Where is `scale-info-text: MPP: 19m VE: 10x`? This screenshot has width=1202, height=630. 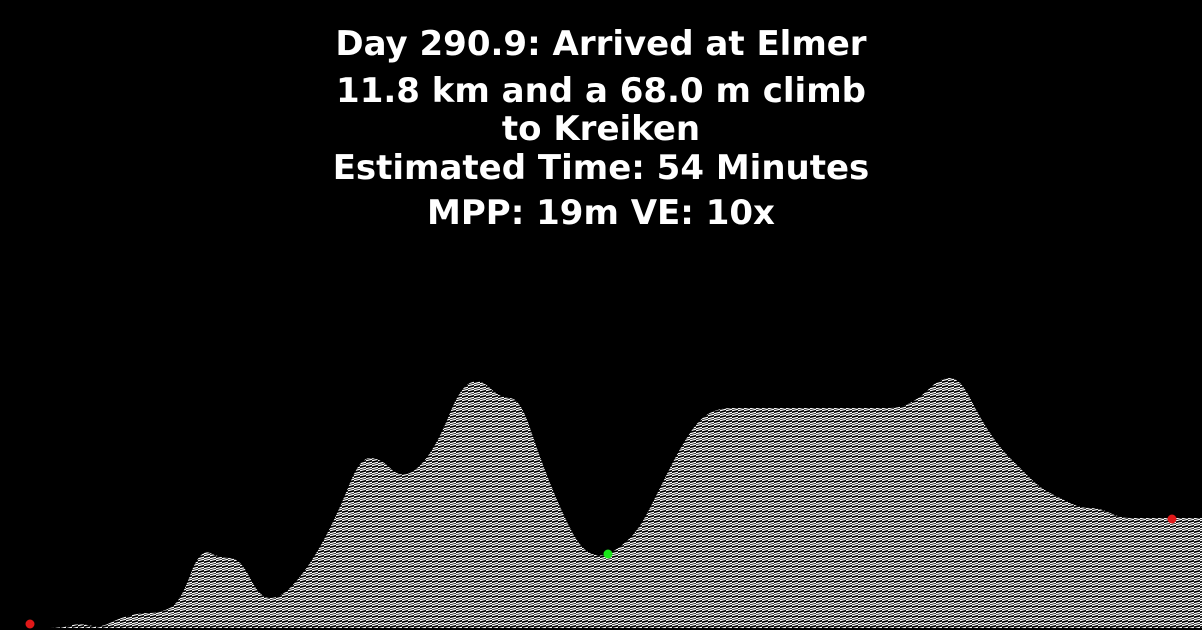
scale-info-text: MPP: 19m VE: 10x is located at coordinates (601, 213).